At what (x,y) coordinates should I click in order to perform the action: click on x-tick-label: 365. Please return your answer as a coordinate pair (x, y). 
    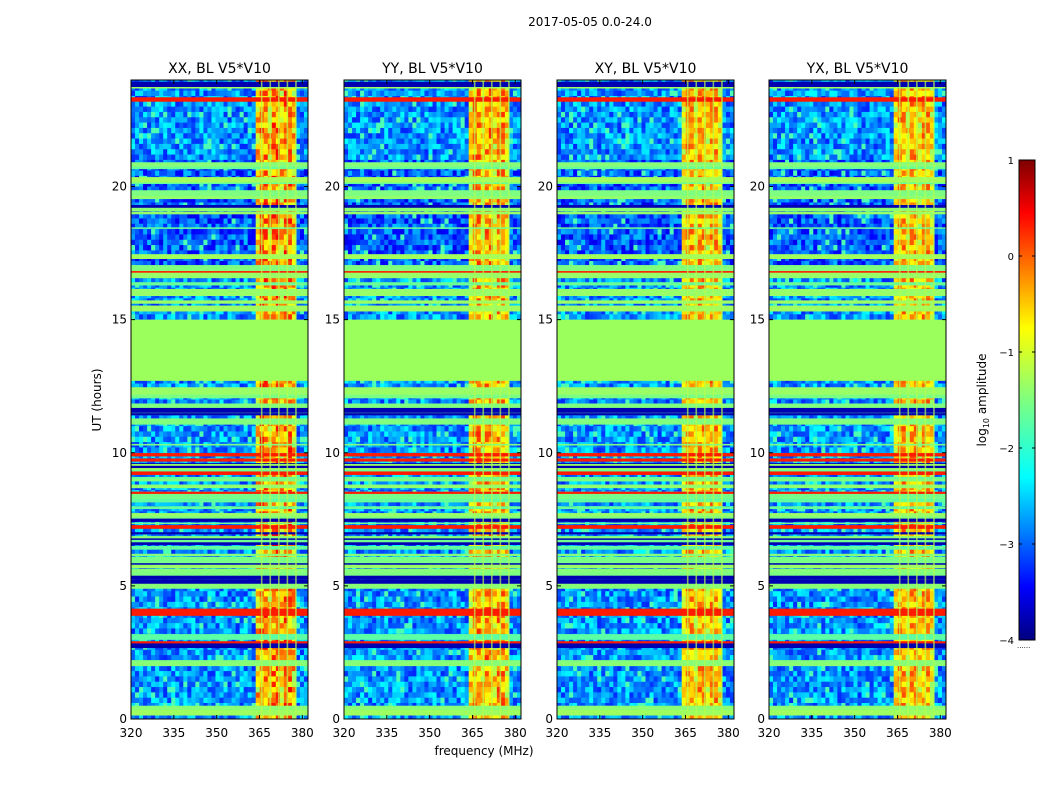
    Looking at the image, I should click on (472, 733).